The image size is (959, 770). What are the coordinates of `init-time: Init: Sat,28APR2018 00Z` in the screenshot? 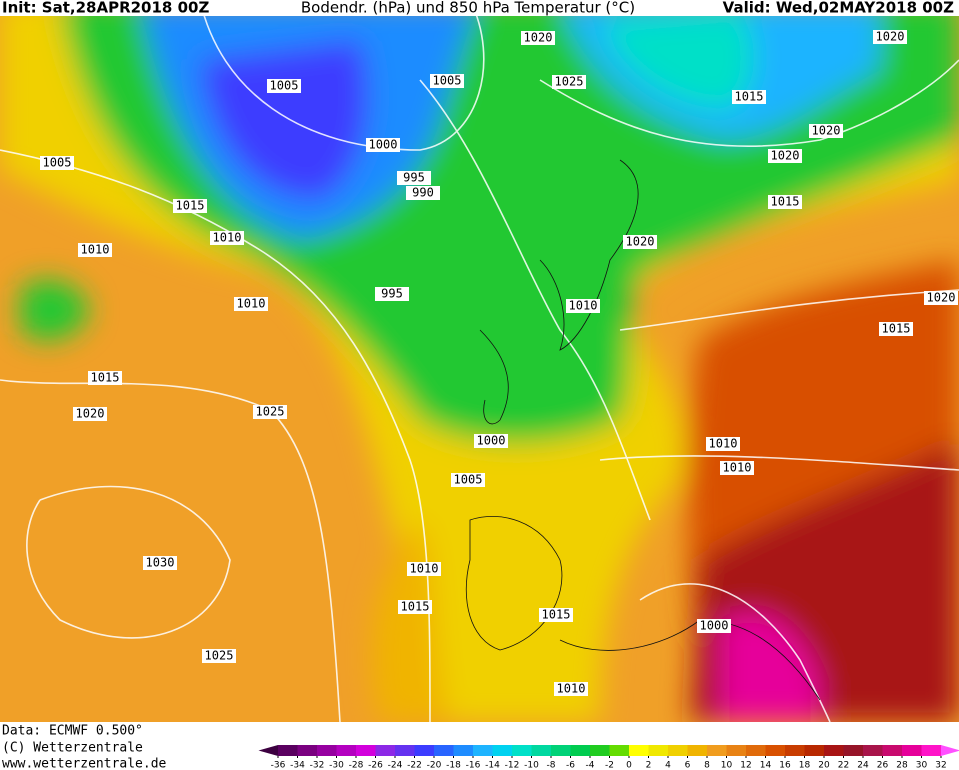 It's located at (105, 8).